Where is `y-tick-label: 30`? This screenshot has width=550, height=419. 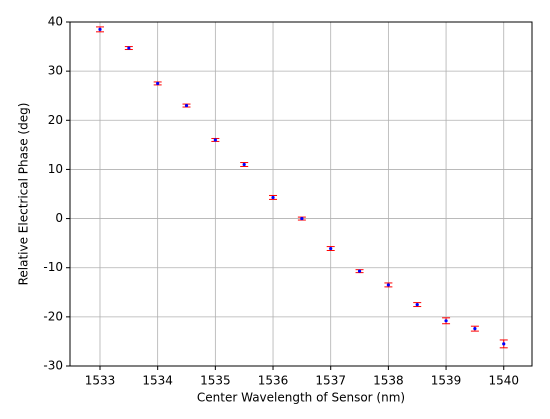 y-tick-label: 30 is located at coordinates (55, 71).